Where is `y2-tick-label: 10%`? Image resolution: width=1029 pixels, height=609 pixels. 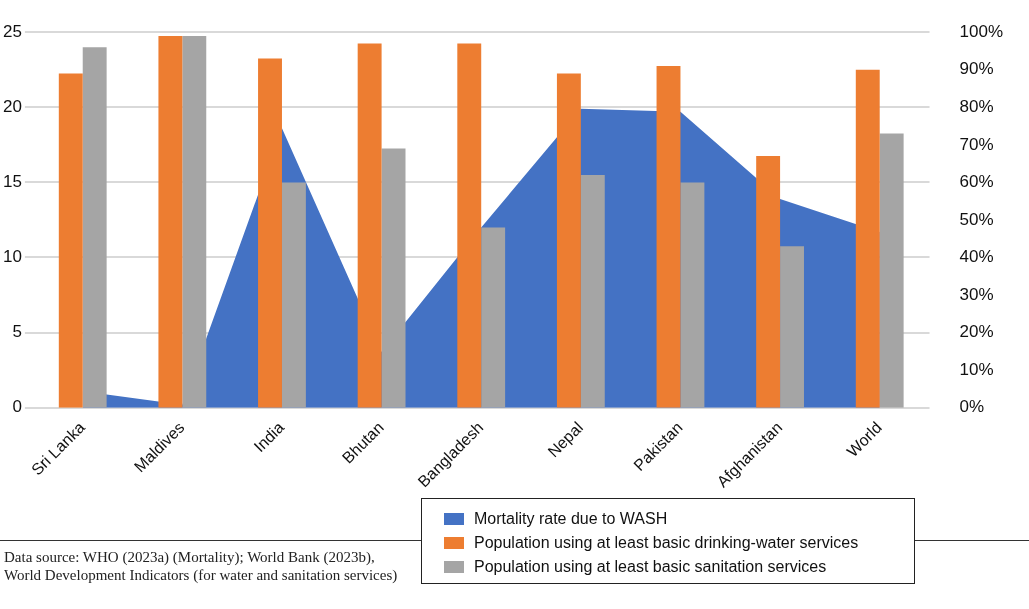
y2-tick-label: 10% is located at coordinates (976, 369).